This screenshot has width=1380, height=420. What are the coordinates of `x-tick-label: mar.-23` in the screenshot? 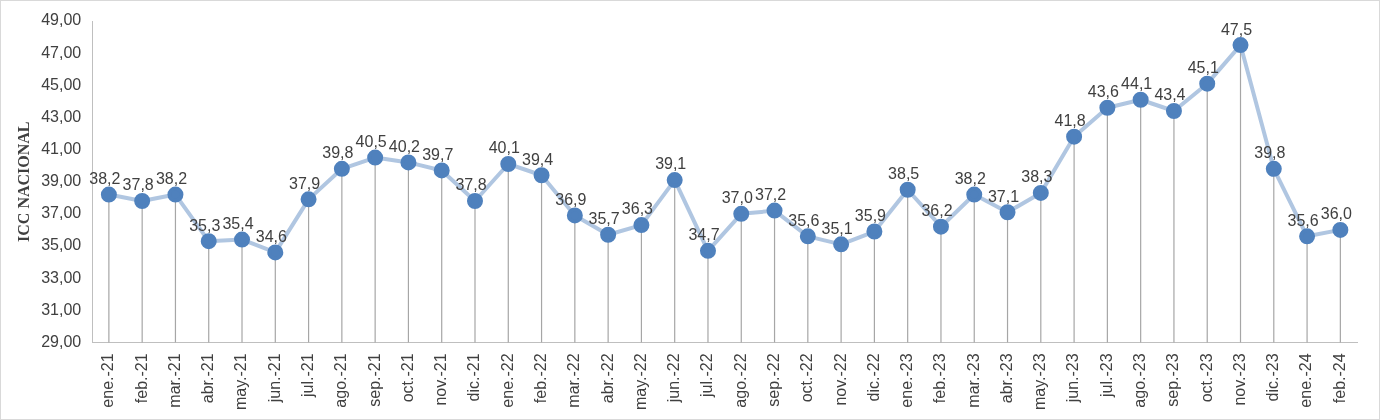 It's located at (973, 380).